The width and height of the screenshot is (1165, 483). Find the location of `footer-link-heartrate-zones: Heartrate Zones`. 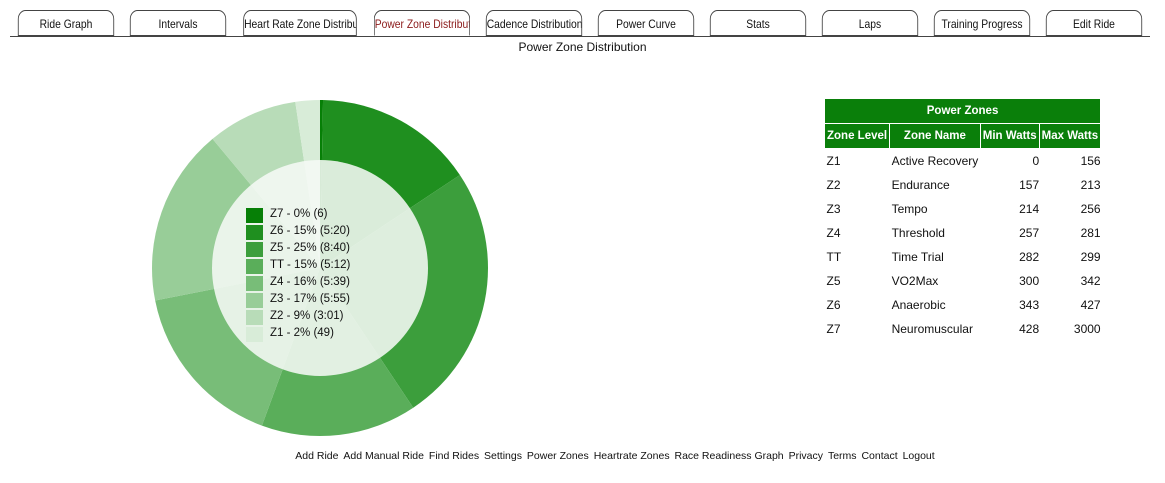

footer-link-heartrate-zones: Heartrate Zones is located at coordinates (631, 456).